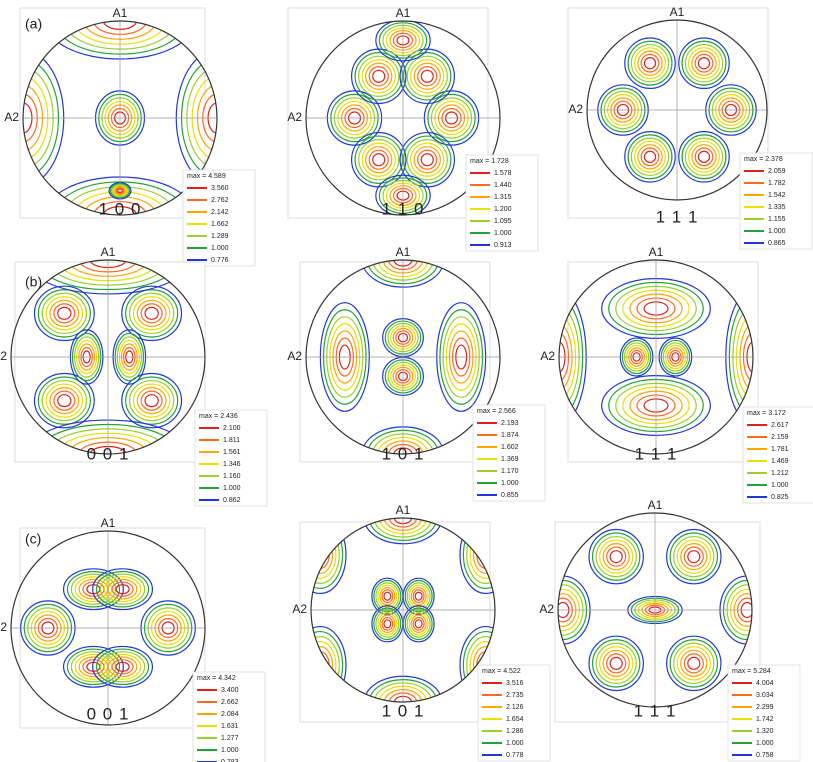 This screenshot has height=762, width=813. Describe the element at coordinates (765, 707) in the screenshot. I see `legend-level: 2.299` at that location.